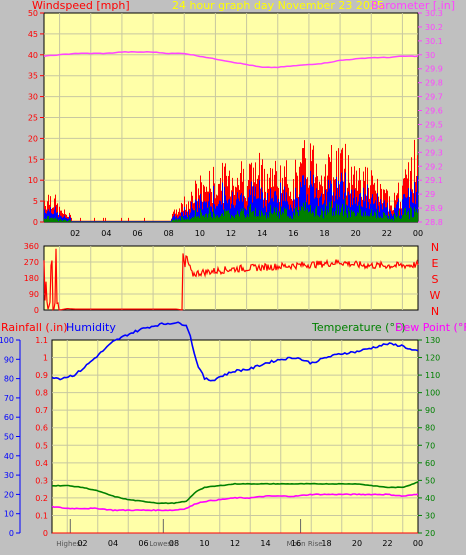 Image resolution: width=466 pixels, height=555 pixels. I want to click on baro-y-tick-label: 29.9, so click(434, 69).